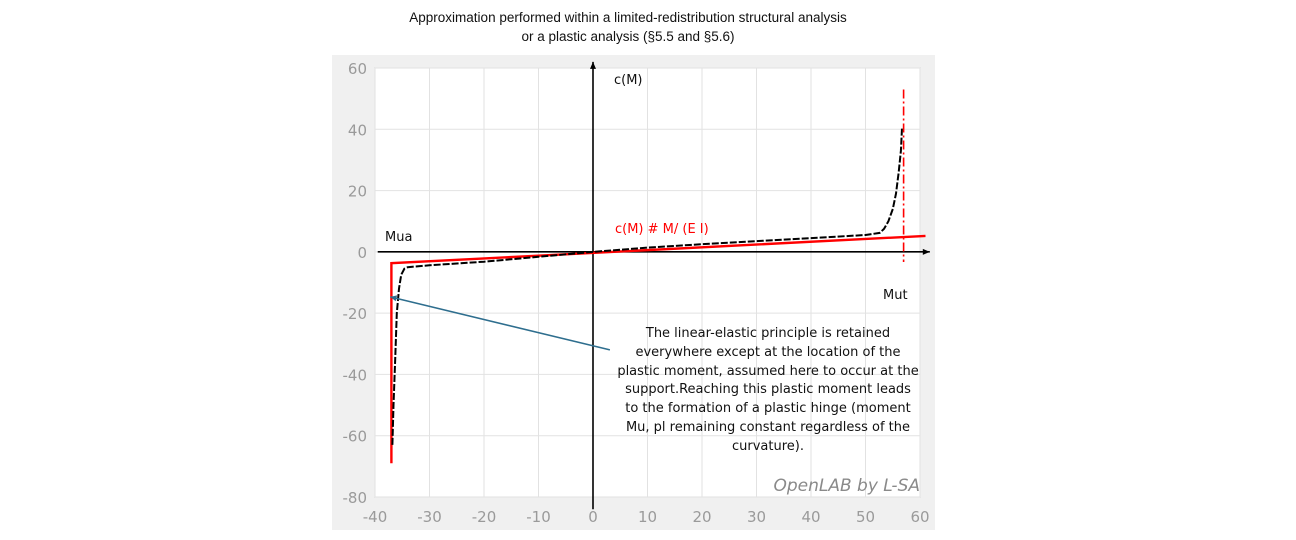 The image size is (1296, 540). I want to click on annotation-line: everywhere except at the location of the, so click(768, 352).